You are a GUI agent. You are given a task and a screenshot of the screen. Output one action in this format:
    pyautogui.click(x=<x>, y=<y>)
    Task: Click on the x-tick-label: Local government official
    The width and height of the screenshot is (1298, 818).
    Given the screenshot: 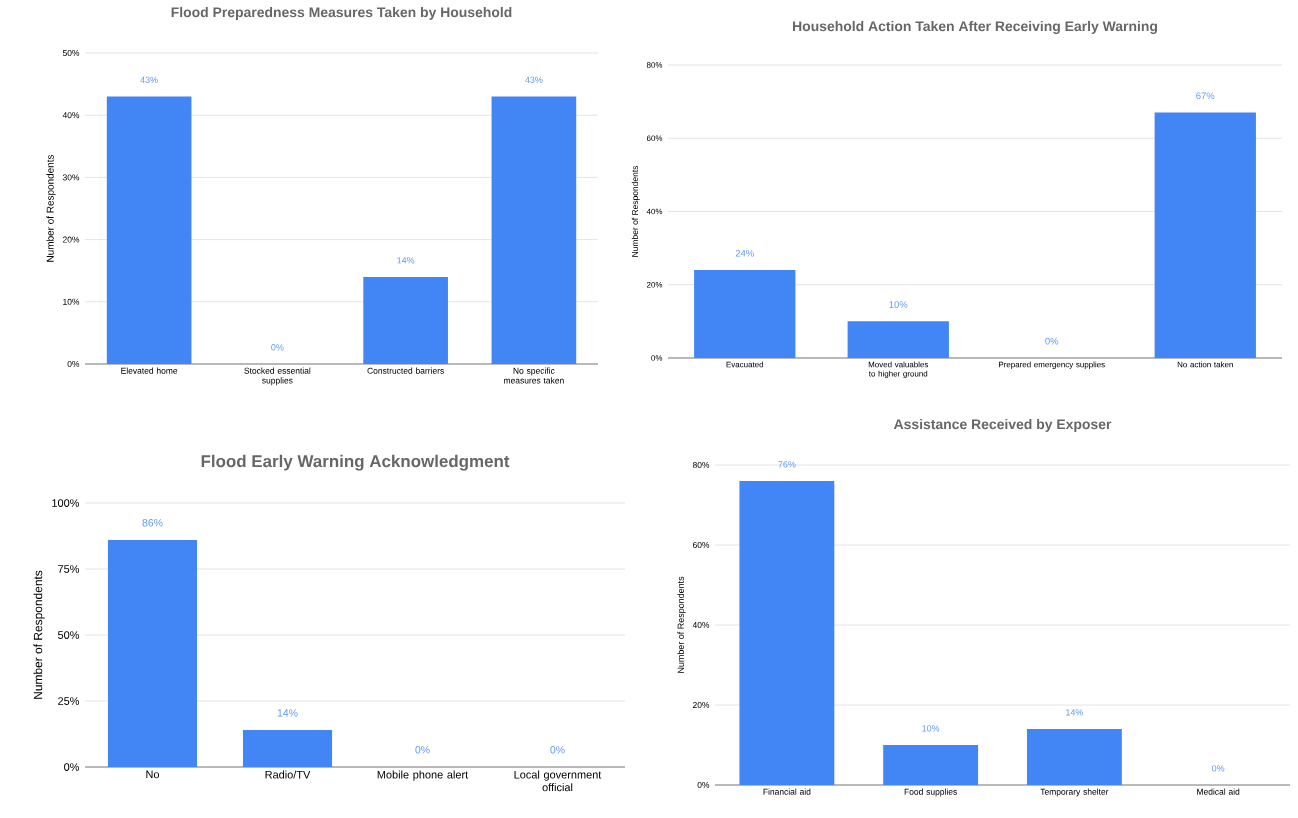 What is the action you would take?
    pyautogui.click(x=558, y=781)
    